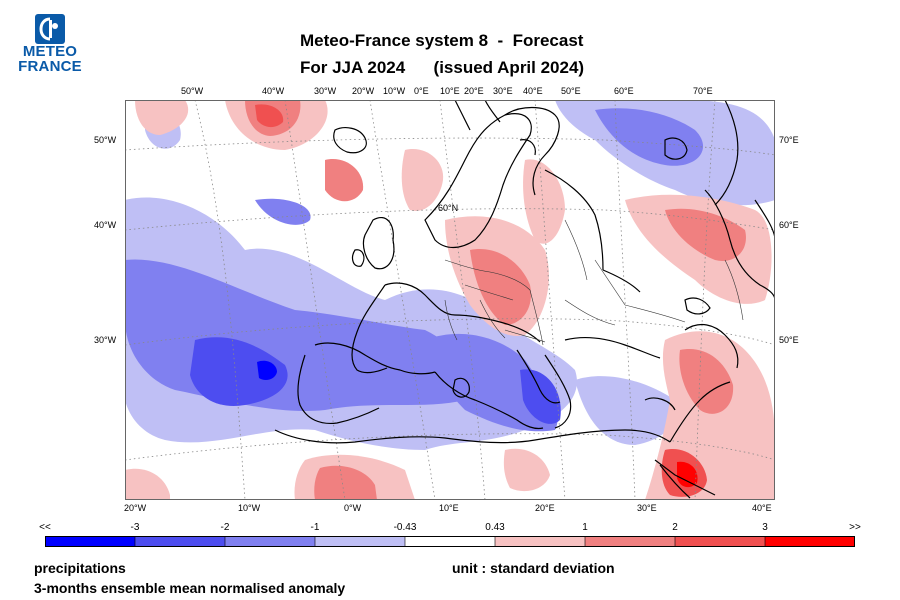  What do you see at coordinates (353, 508) in the screenshot?
I see `bottom-lon-label: 0°W` at bounding box center [353, 508].